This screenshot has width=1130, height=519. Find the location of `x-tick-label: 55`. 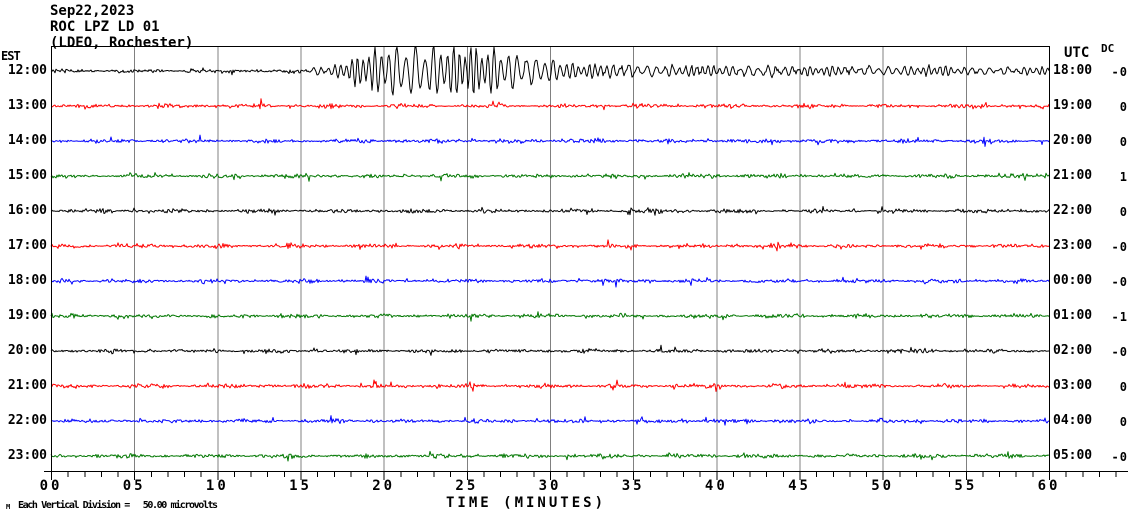

x-tick-label: 55 is located at coordinates (966, 486).